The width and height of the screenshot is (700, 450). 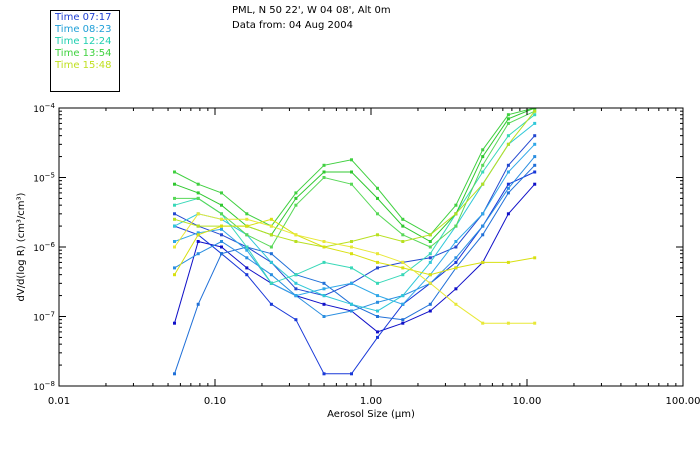 I want to click on x-tick-label-3: 10.00, so click(x=527, y=401).